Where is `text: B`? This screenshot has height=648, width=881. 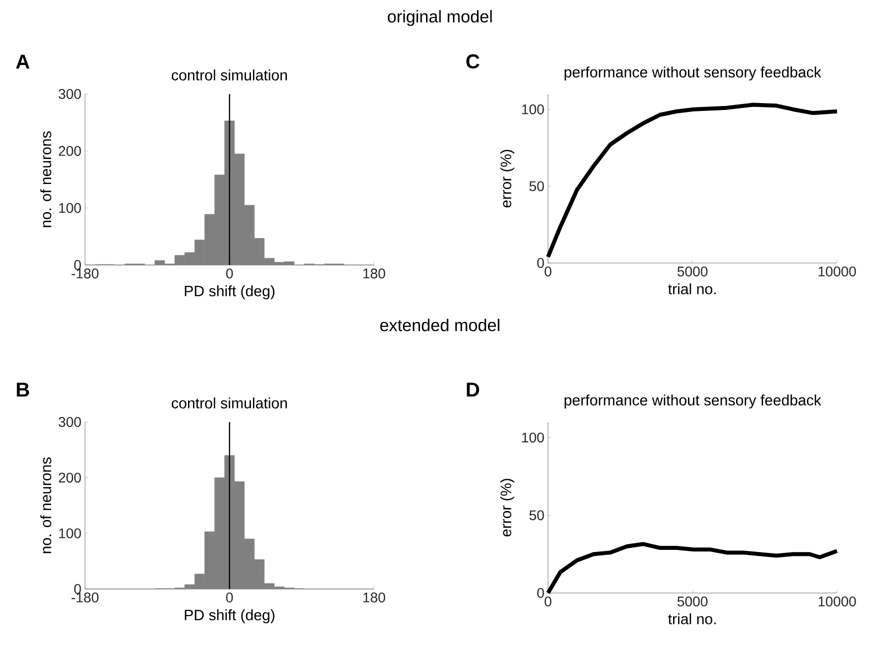
text: B is located at coordinates (23, 389).